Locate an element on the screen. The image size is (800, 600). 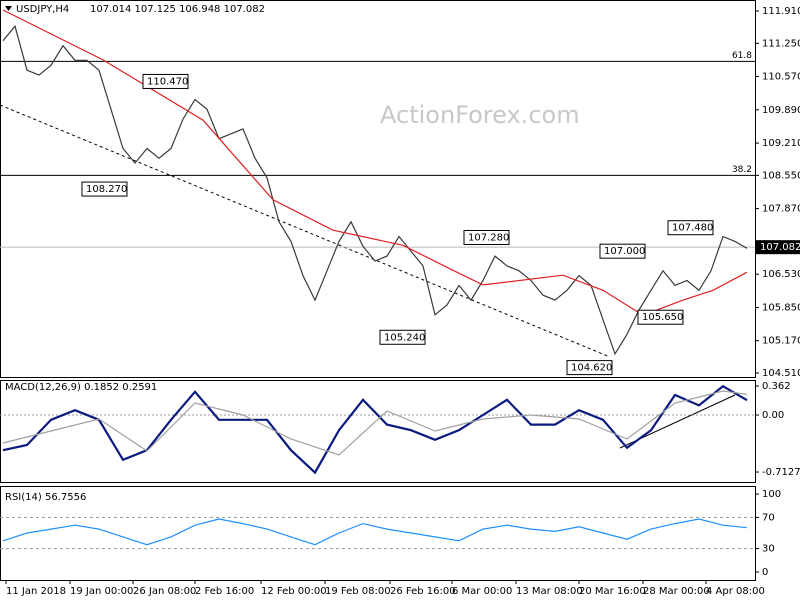
dropdown-icon is located at coordinates (8, 8).